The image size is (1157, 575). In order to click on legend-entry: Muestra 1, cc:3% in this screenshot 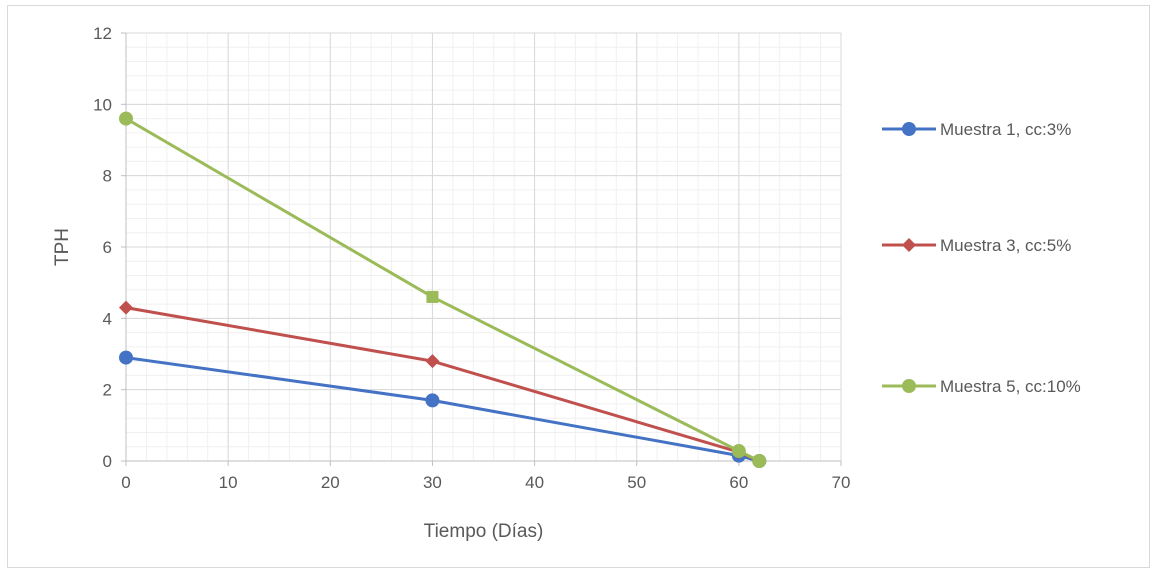, I will do `click(976, 129)`.